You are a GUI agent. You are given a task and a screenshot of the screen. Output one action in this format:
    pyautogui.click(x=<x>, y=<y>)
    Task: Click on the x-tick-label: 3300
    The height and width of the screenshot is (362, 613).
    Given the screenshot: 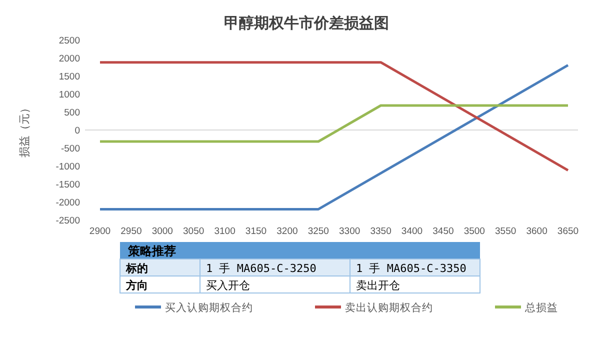 What is the action you would take?
    pyautogui.click(x=349, y=231)
    